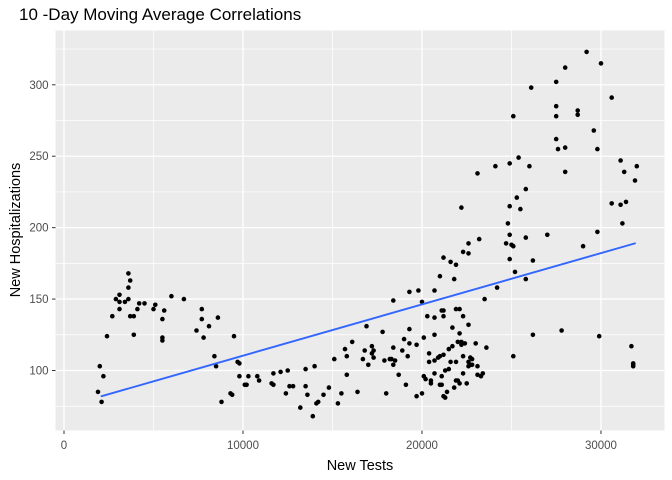  I want to click on y-axis-ticks: 100 150 200 250 300, so click(42, 229).